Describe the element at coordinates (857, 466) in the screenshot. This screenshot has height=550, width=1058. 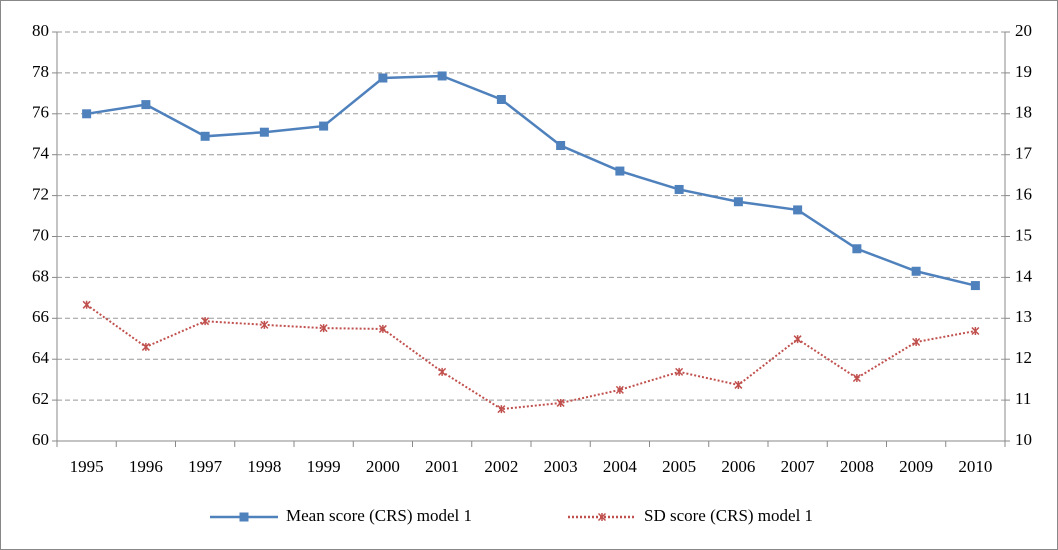
I see `x-tick-label: 2008` at that location.